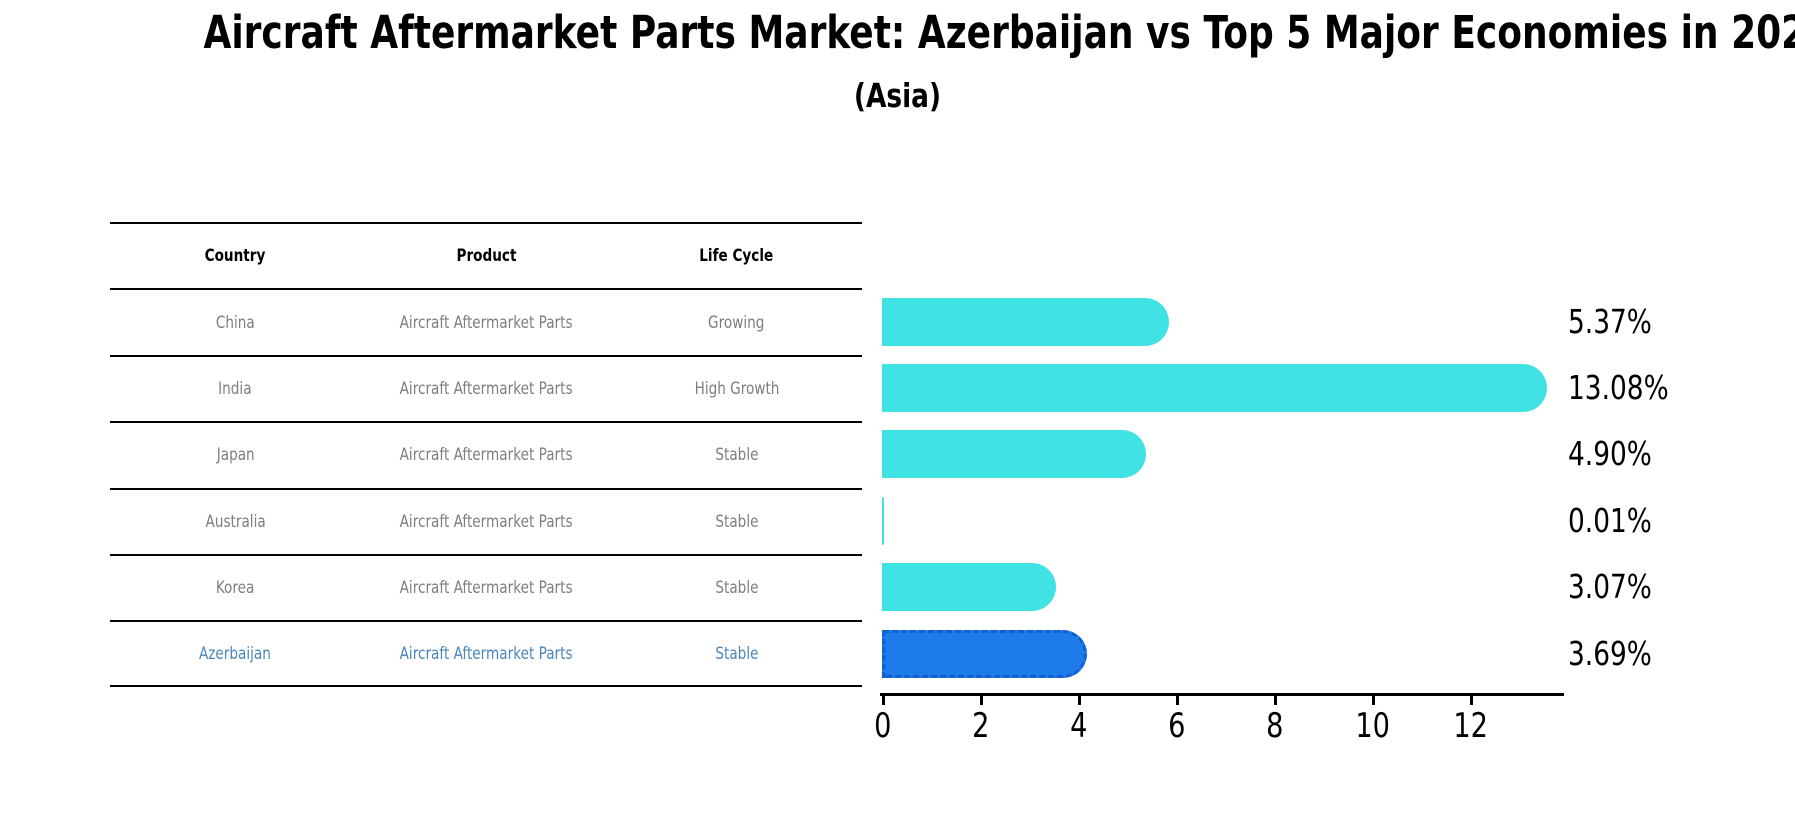 This screenshot has width=1795, height=823. I want to click on x-tick-label: 12, so click(1471, 726).